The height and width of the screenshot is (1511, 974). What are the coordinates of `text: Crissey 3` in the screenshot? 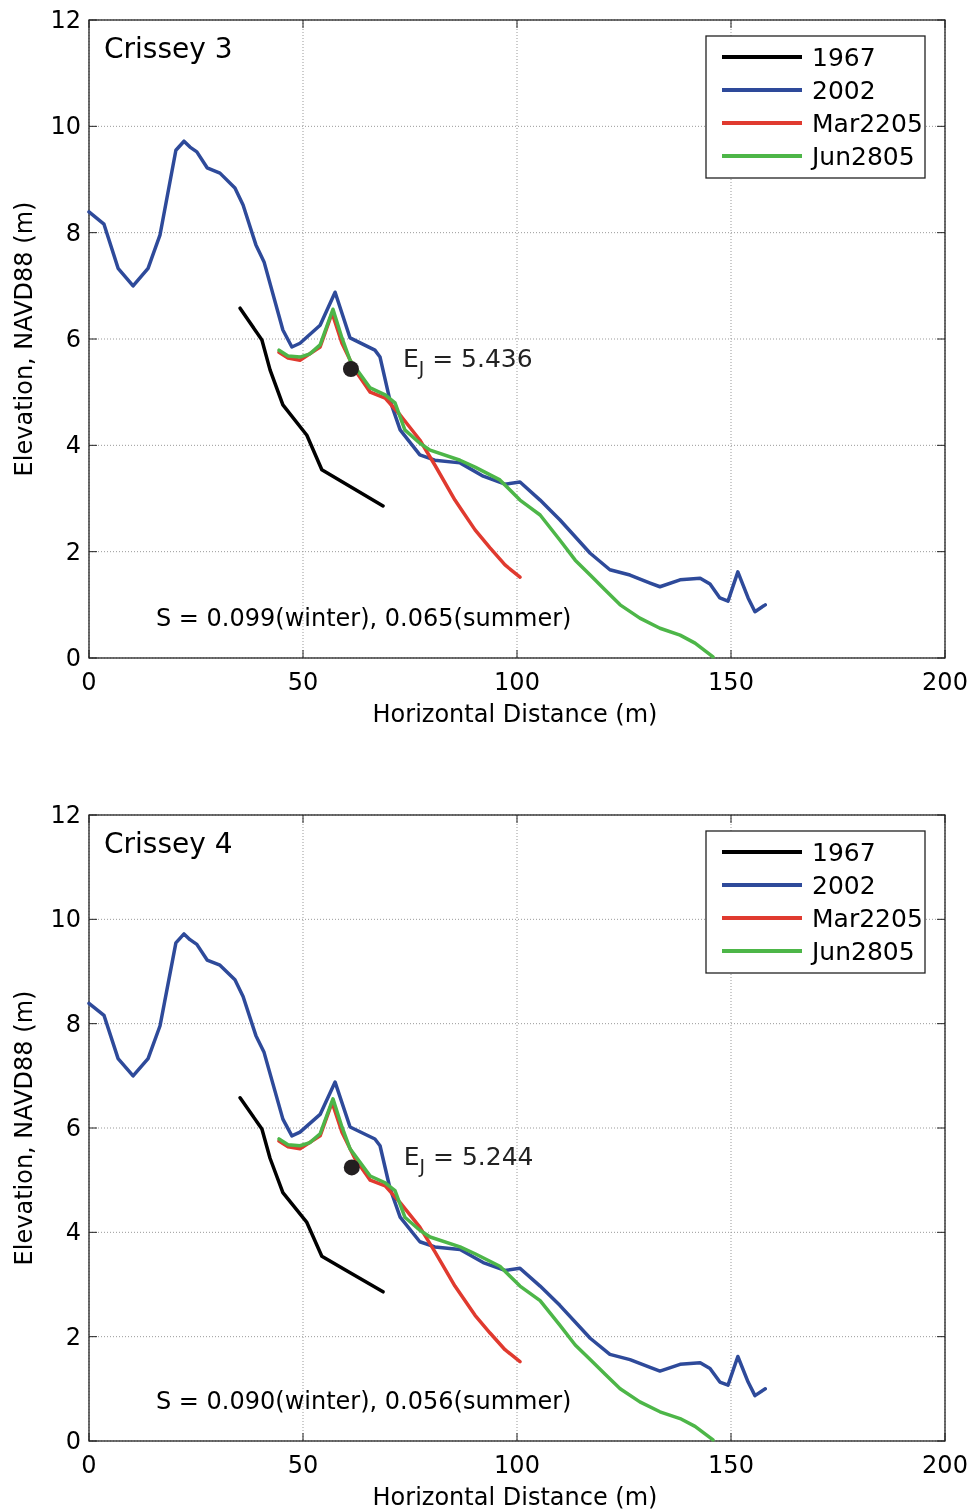 It's located at (168, 48).